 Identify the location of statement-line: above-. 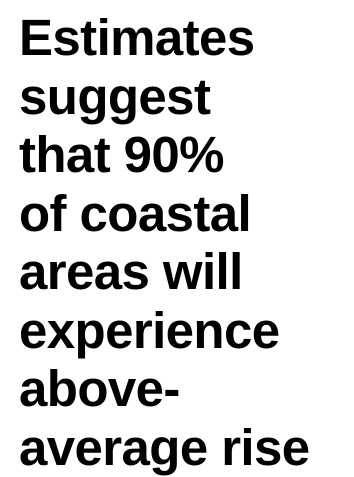
(99, 388).